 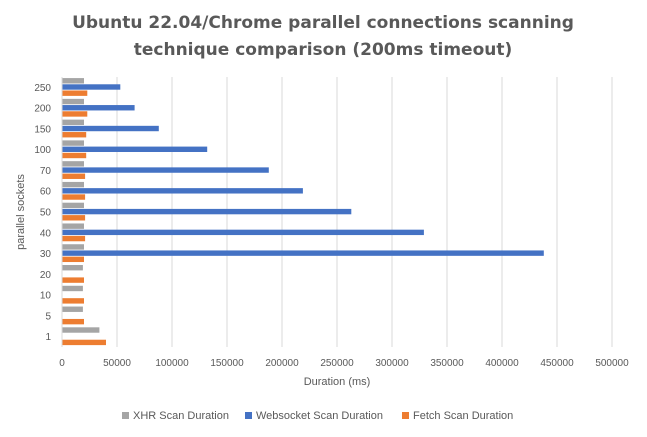 What do you see at coordinates (181, 416) in the screenshot?
I see `legend-label: XHR Scan Duration` at bounding box center [181, 416].